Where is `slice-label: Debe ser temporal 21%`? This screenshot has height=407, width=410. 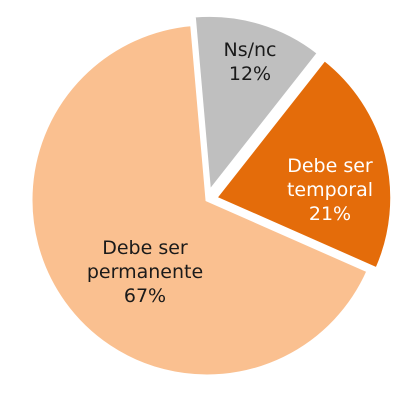
slice-label: Debe ser temporal 21% is located at coordinates (330, 190).